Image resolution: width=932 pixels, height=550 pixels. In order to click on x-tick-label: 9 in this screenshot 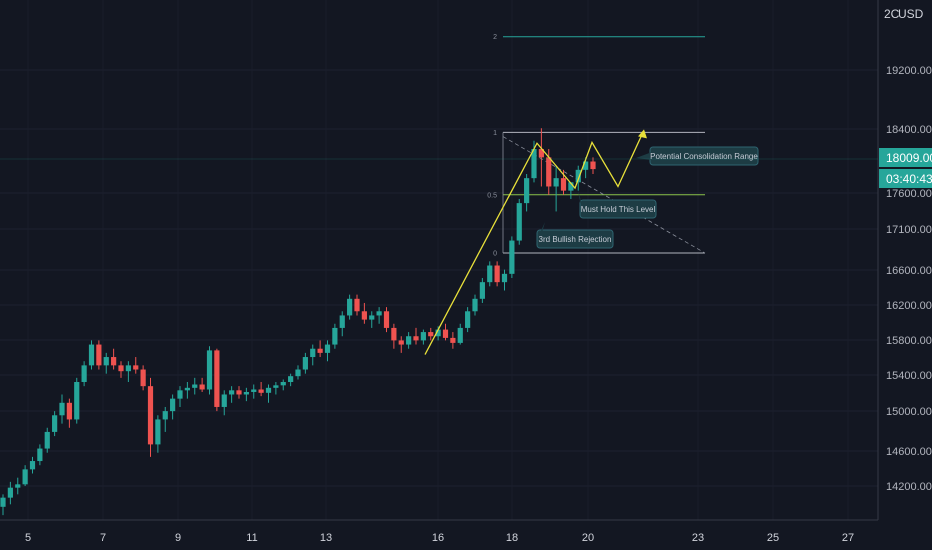, I will do `click(178, 538)`.